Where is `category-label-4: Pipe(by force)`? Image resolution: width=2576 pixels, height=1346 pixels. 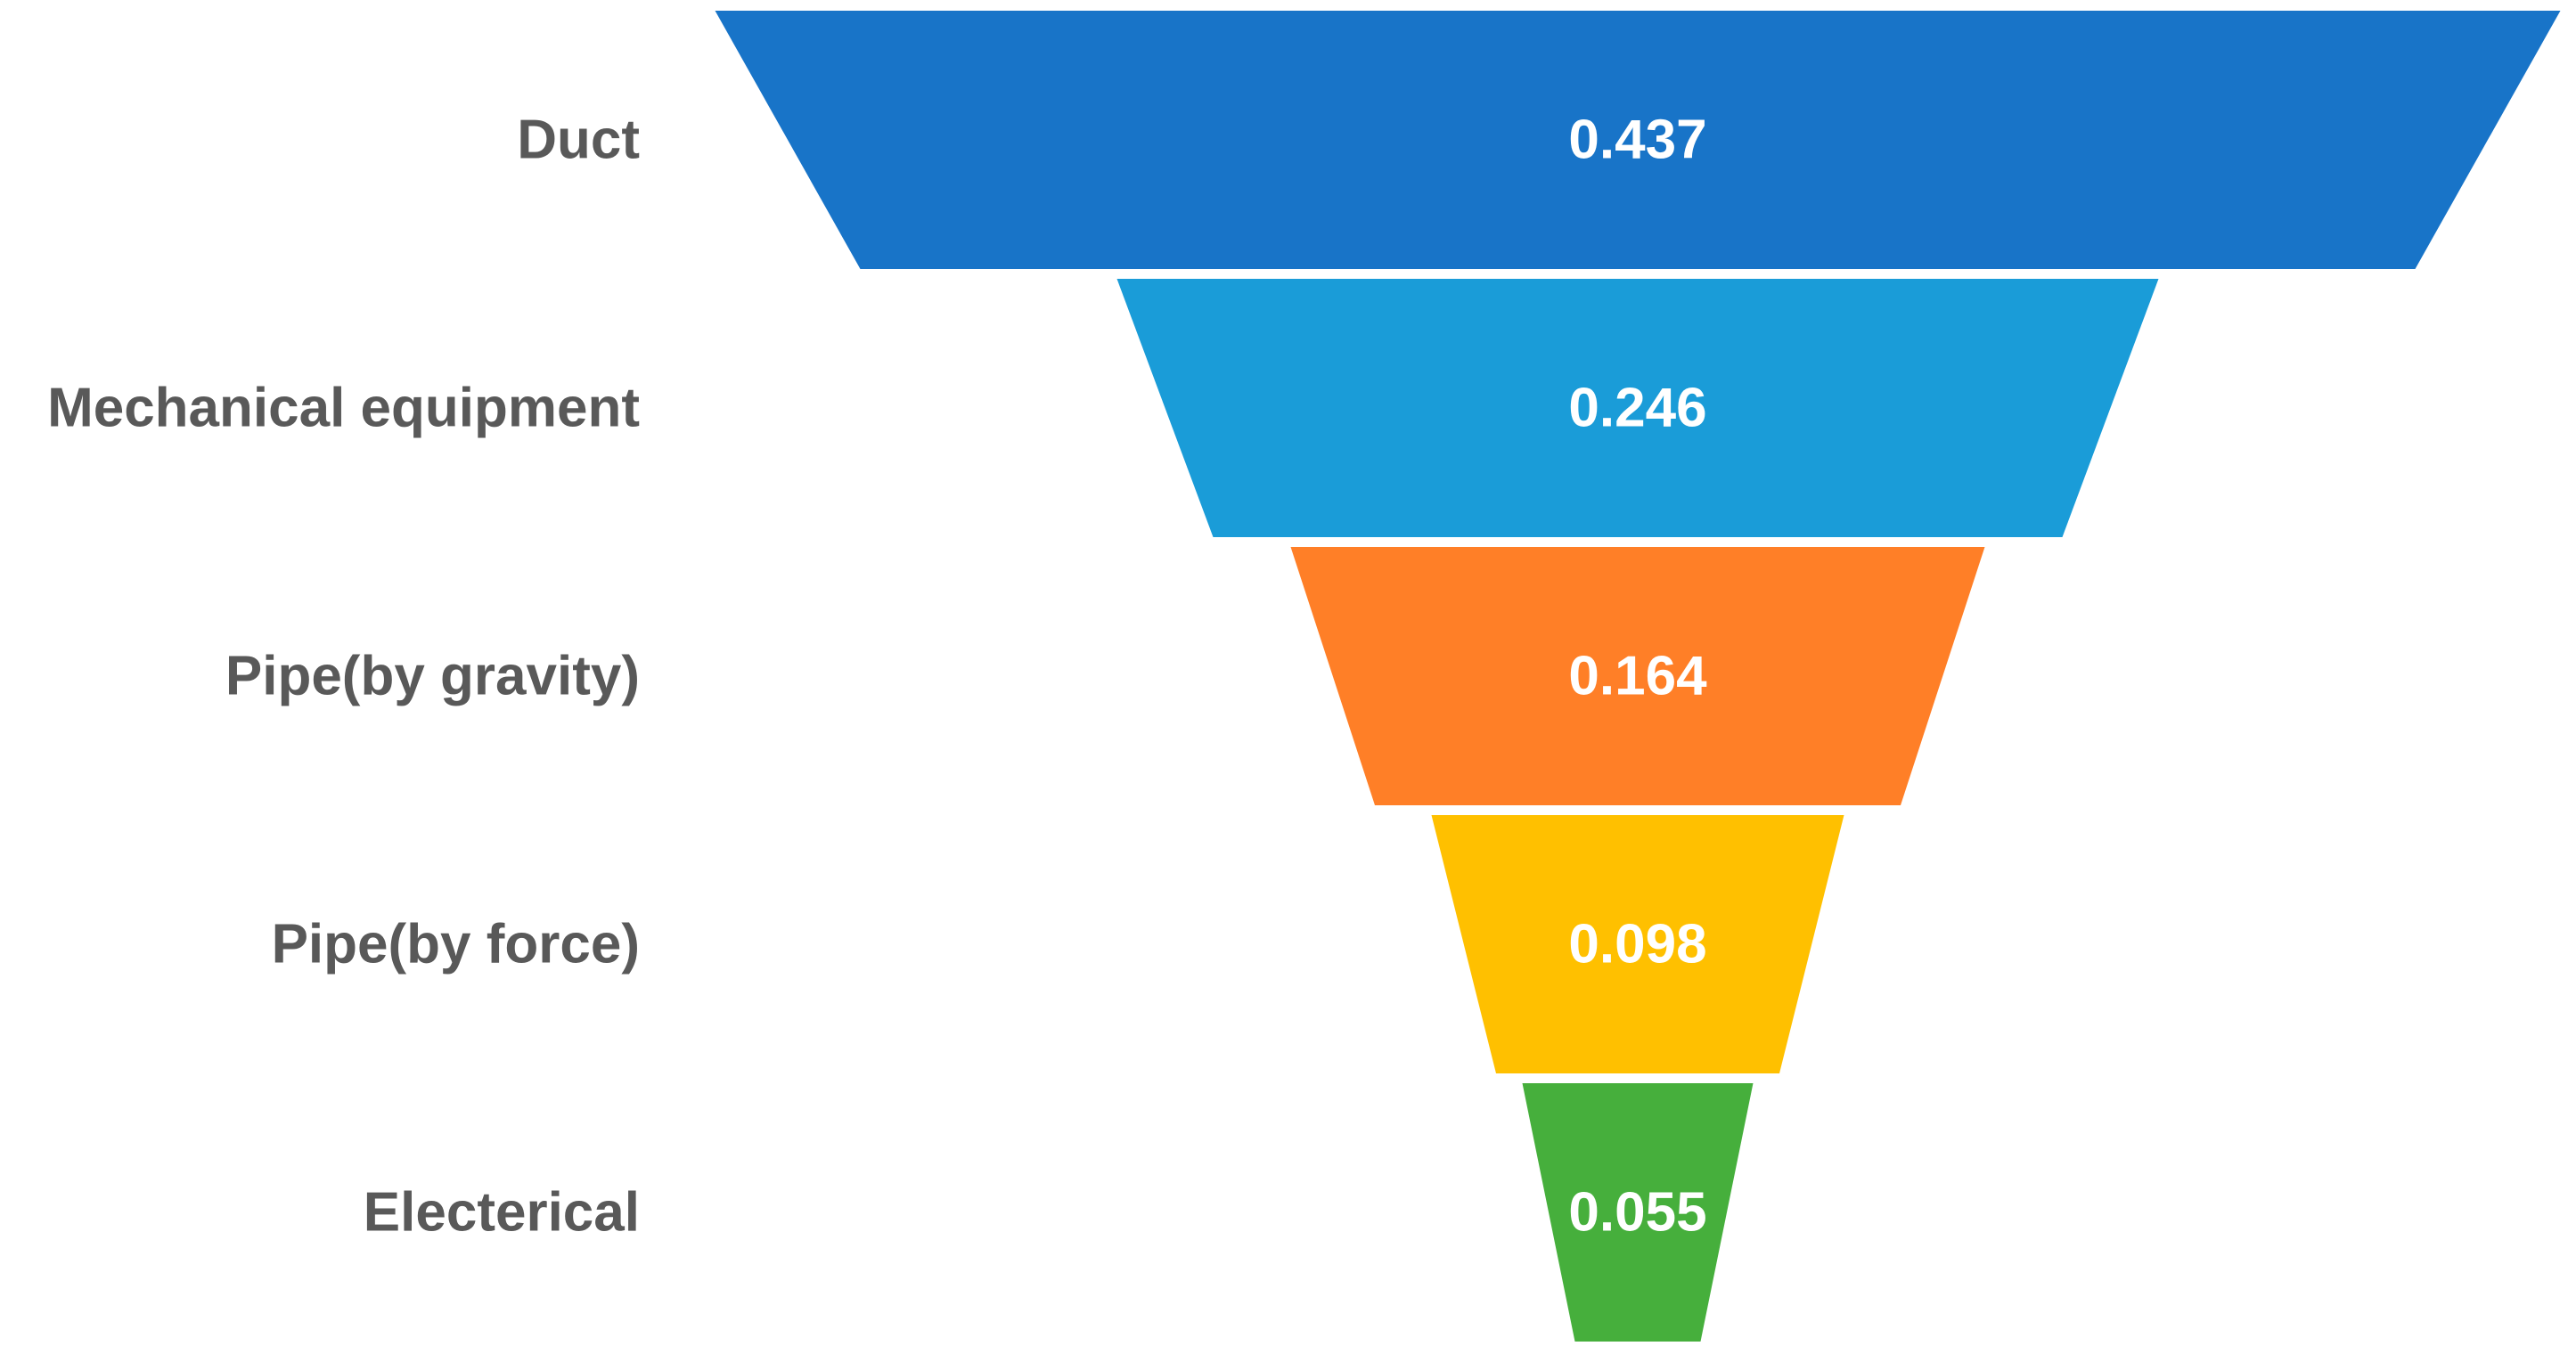
category-label-4: Pipe(by force) is located at coordinates (456, 944).